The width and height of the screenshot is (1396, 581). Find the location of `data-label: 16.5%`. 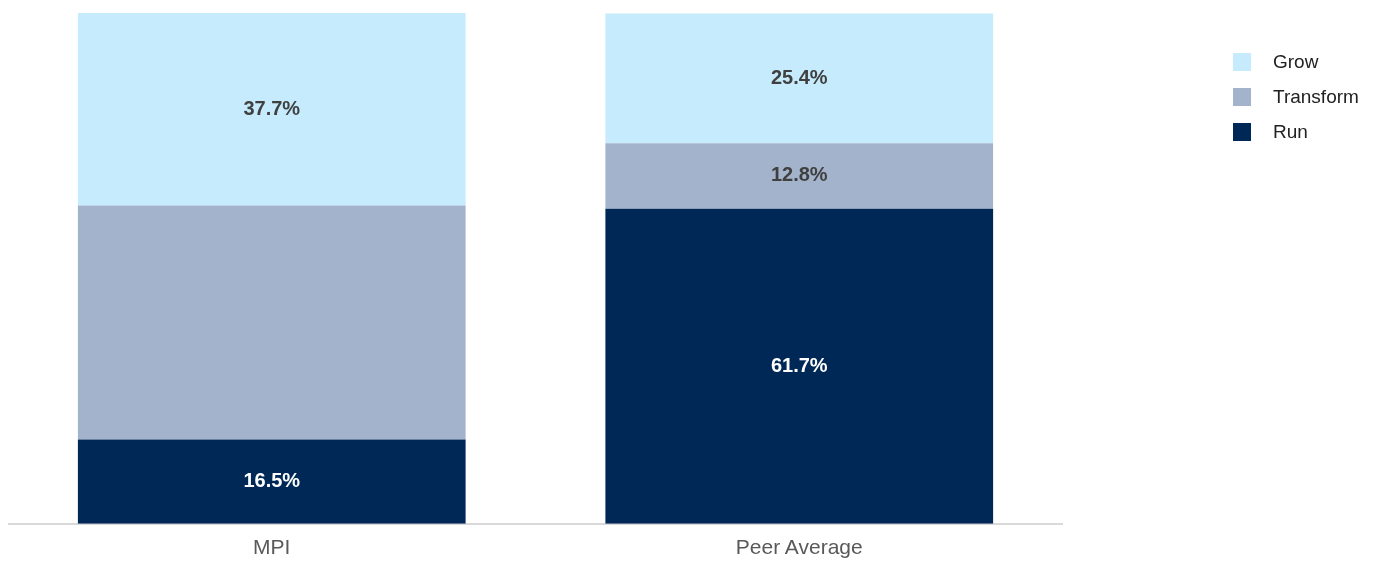

data-label: 16.5% is located at coordinates (272, 480).